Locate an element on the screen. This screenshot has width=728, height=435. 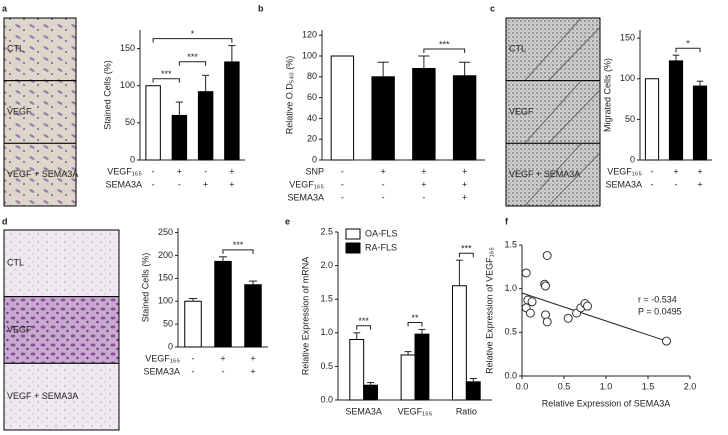
panel-label: a is located at coordinates (5, 8).